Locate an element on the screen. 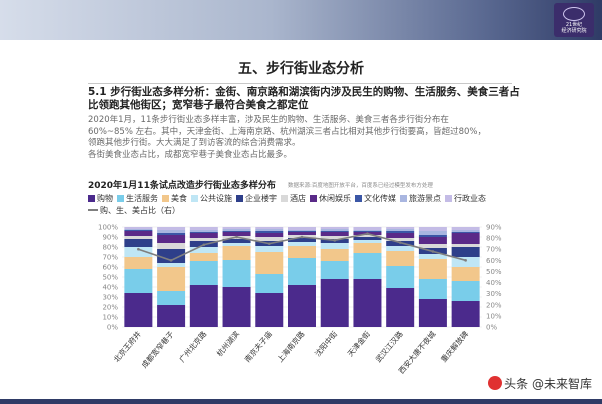 This screenshot has width=602, height=404. y2-tick-label: 40% is located at coordinates (494, 283).